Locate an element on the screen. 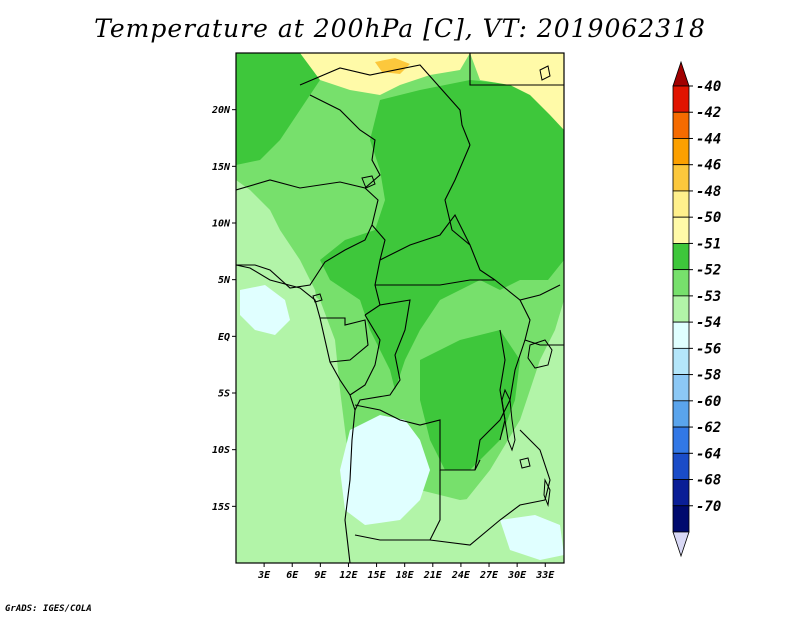  lake-chad is located at coordinates (368, 182).